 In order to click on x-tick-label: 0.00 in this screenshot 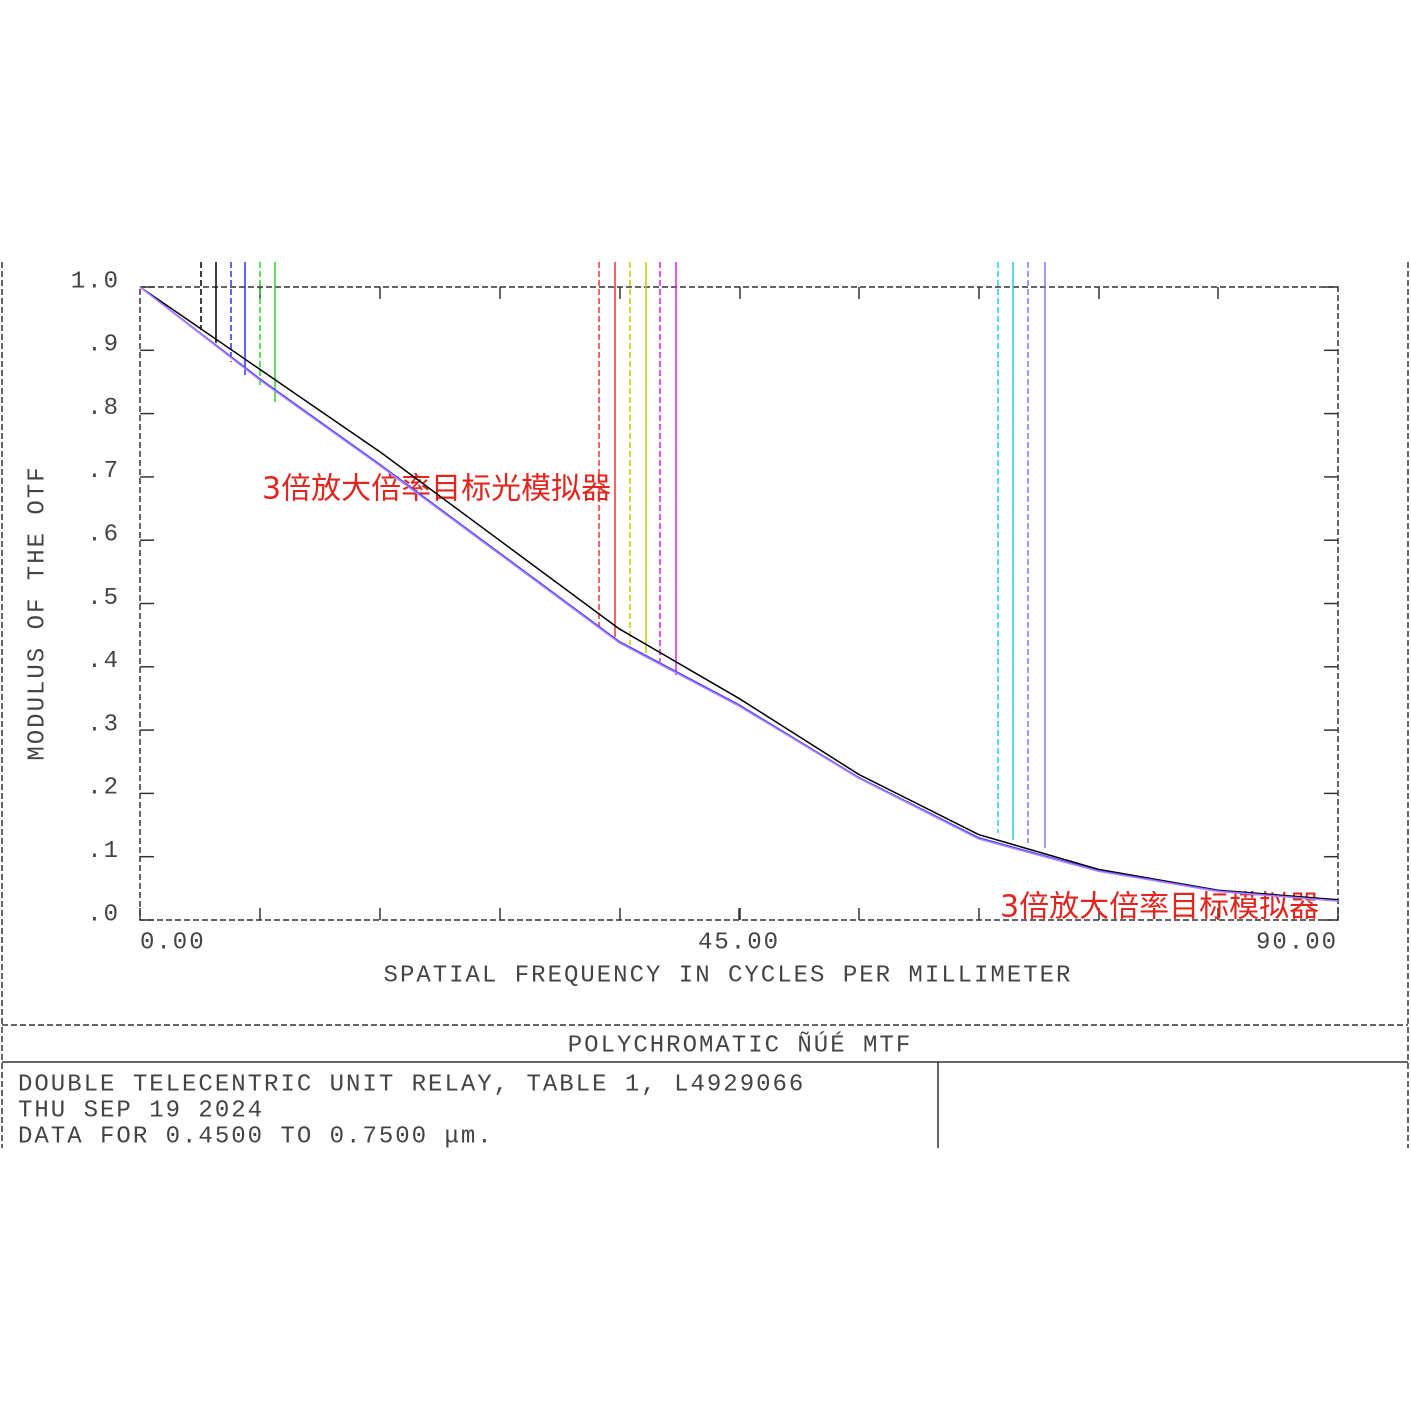, I will do `click(173, 942)`.